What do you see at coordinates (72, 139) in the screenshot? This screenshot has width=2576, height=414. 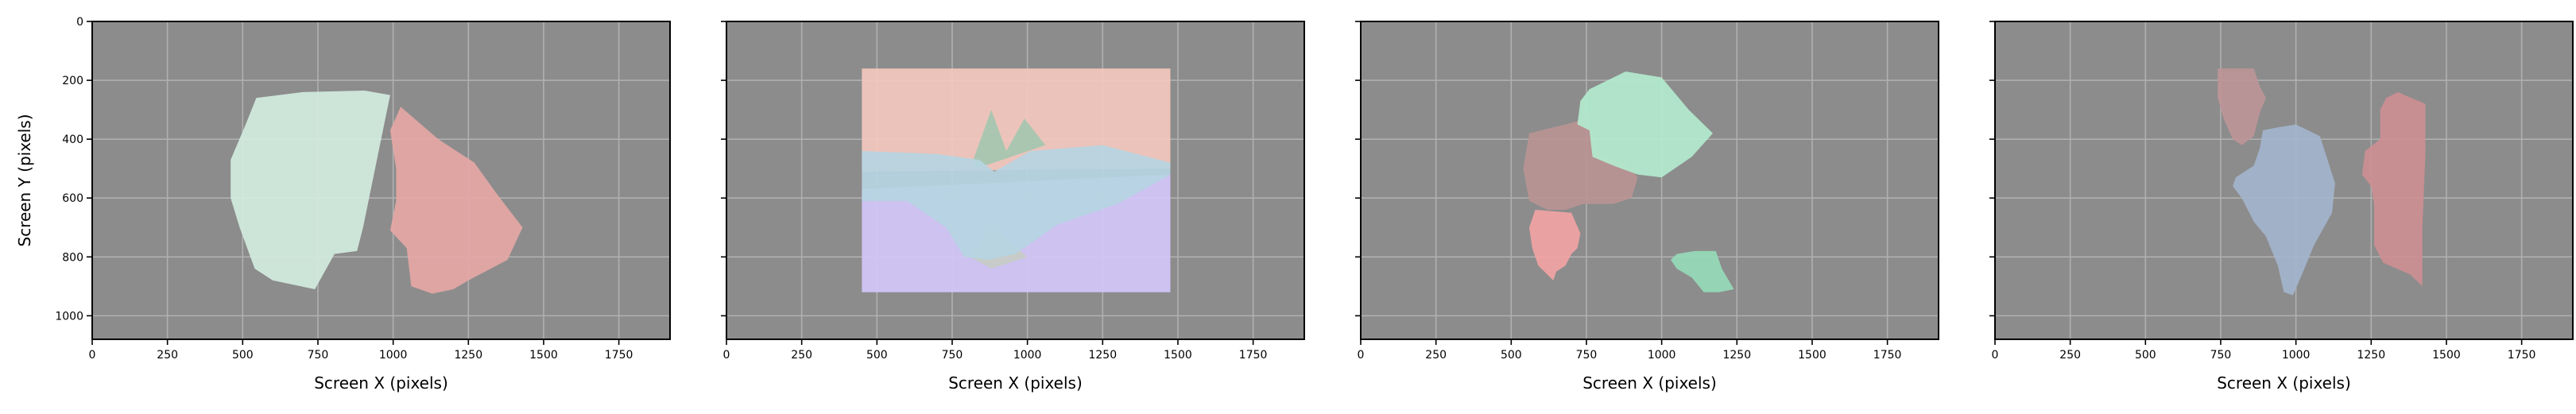 I see `y-tick-label: 400` at bounding box center [72, 139].